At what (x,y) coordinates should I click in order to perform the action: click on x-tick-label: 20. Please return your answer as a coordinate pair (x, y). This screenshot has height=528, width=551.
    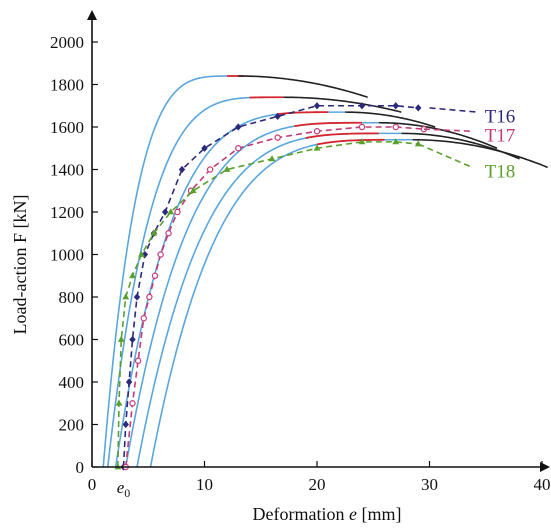
    Looking at the image, I should click on (317, 484).